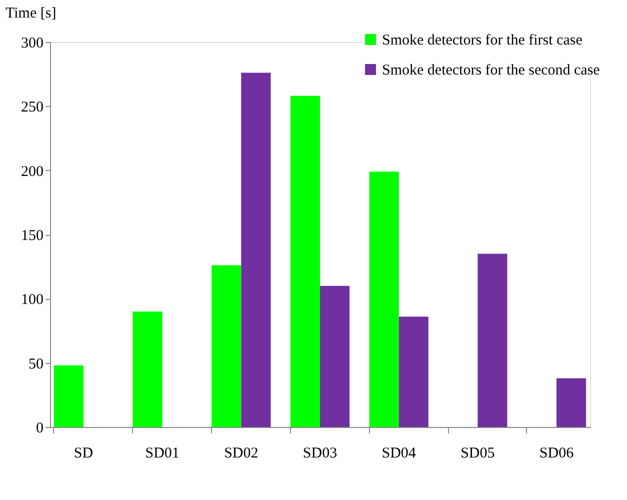 The image size is (627, 500). Describe the element at coordinates (556, 454) in the screenshot. I see `x-tick-label: SD06` at that location.